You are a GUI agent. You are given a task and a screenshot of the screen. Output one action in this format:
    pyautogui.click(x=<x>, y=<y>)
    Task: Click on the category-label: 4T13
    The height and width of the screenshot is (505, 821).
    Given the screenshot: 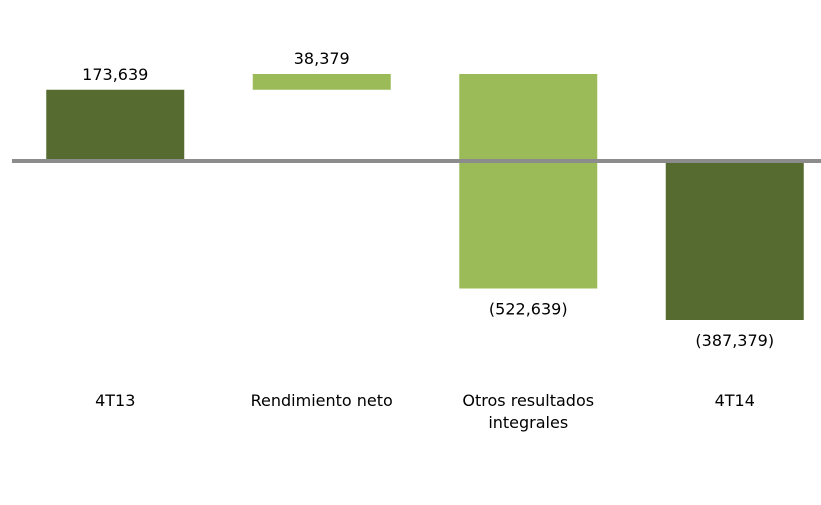 What is the action you would take?
    pyautogui.click(x=115, y=400)
    